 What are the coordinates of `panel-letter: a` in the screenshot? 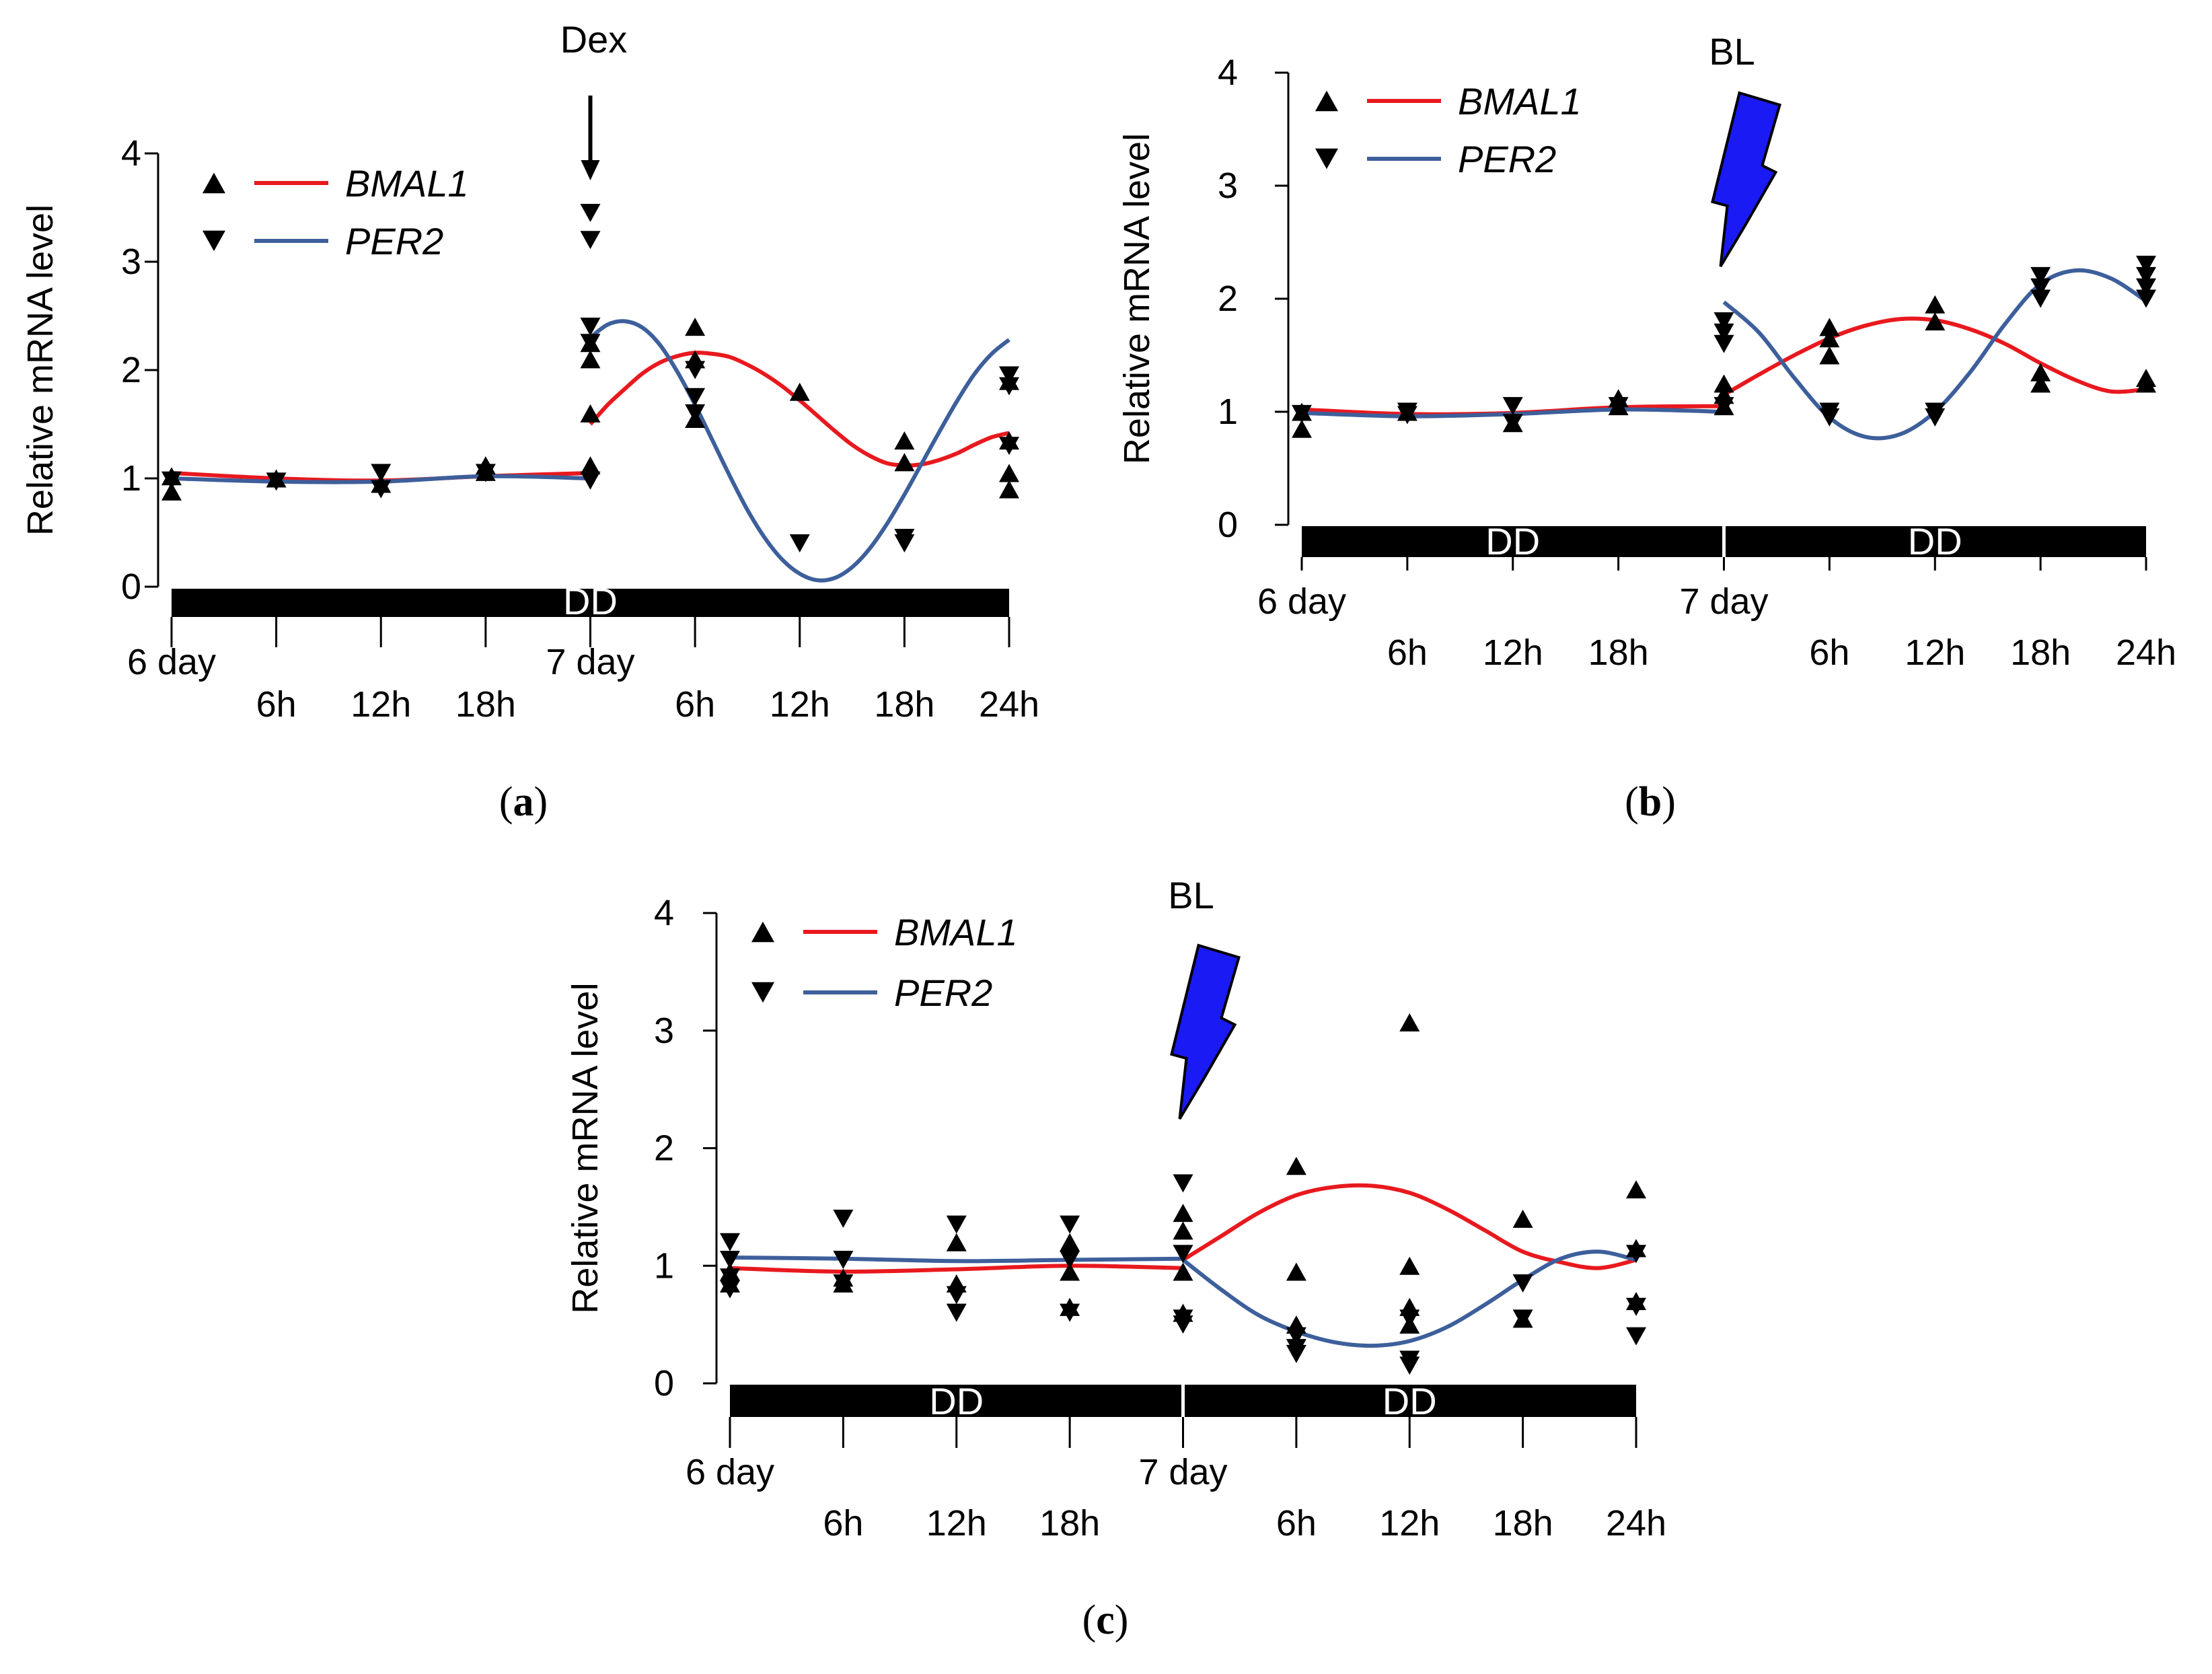 It's located at (523, 802).